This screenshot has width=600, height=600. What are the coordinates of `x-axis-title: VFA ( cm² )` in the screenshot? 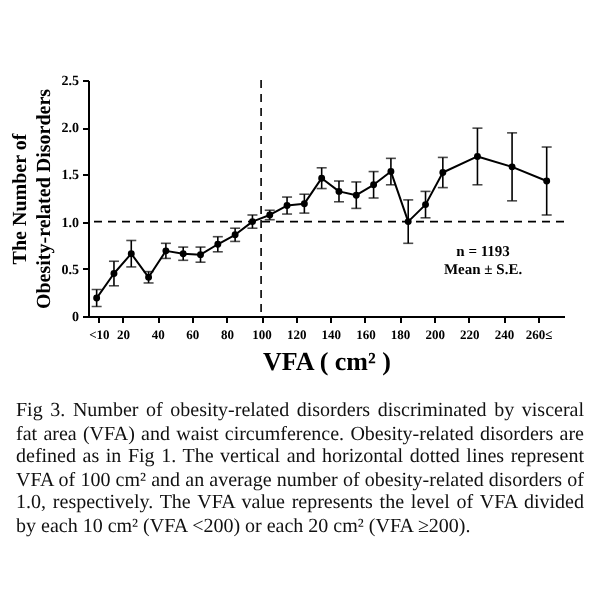 It's located at (327, 361).